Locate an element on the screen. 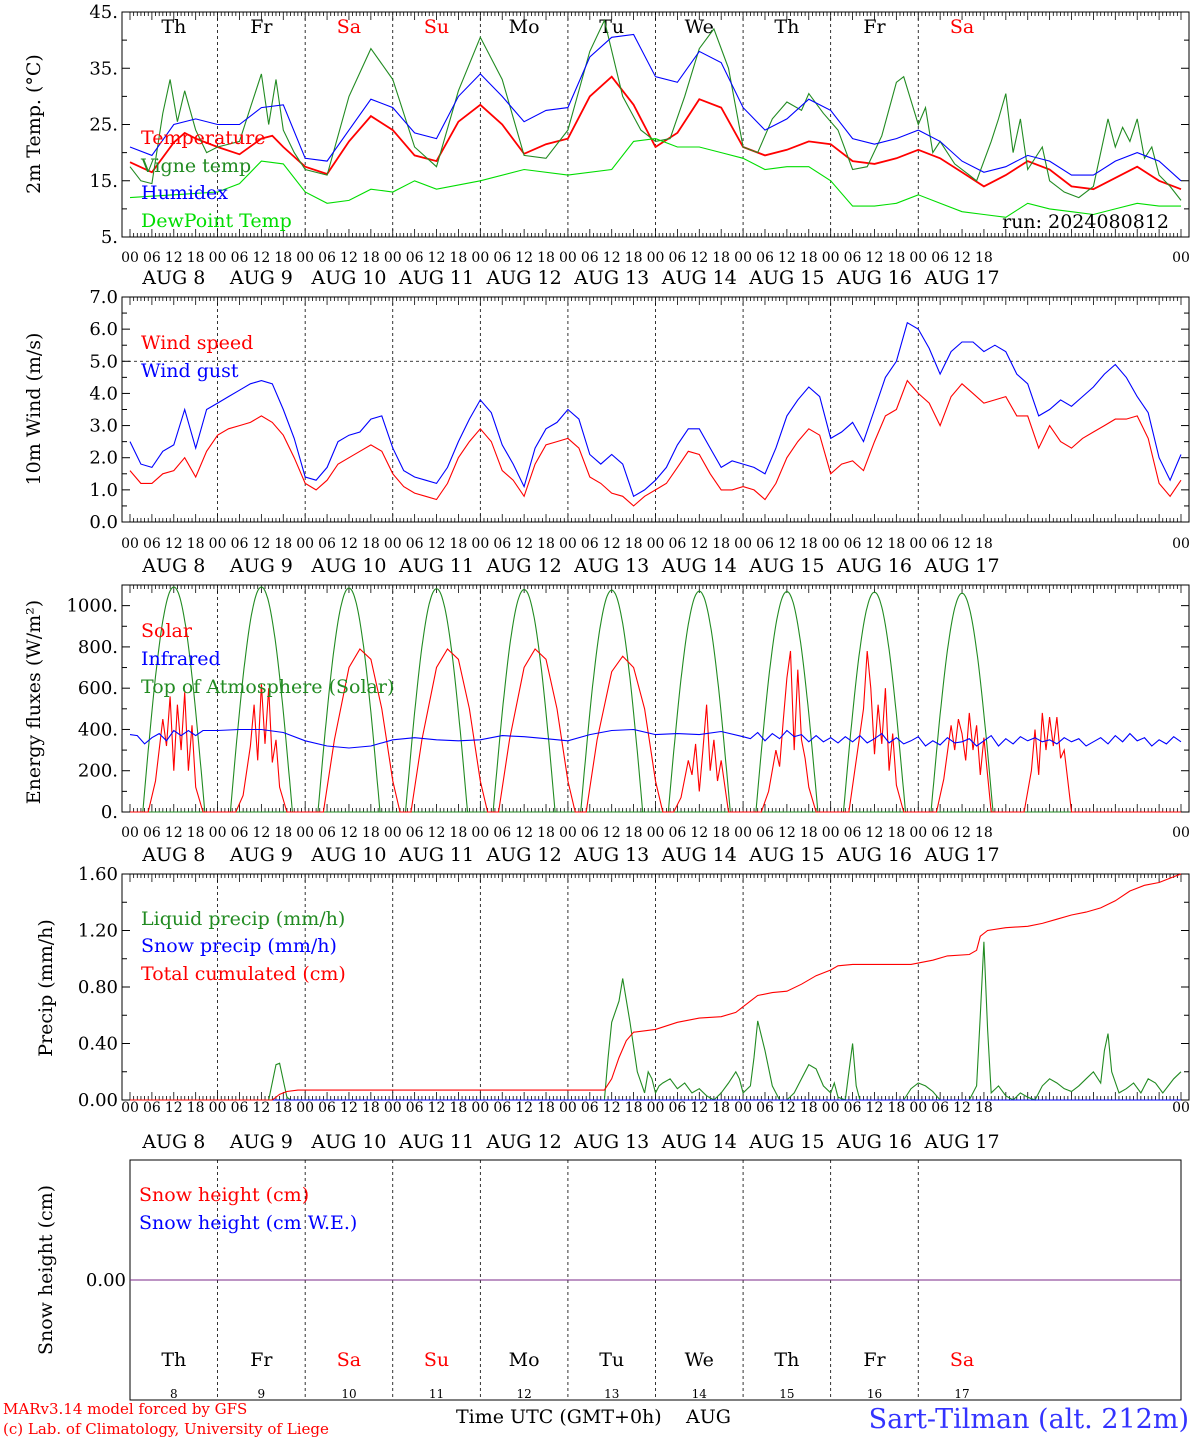  y-tick-label: 0. is located at coordinates (109, 812).